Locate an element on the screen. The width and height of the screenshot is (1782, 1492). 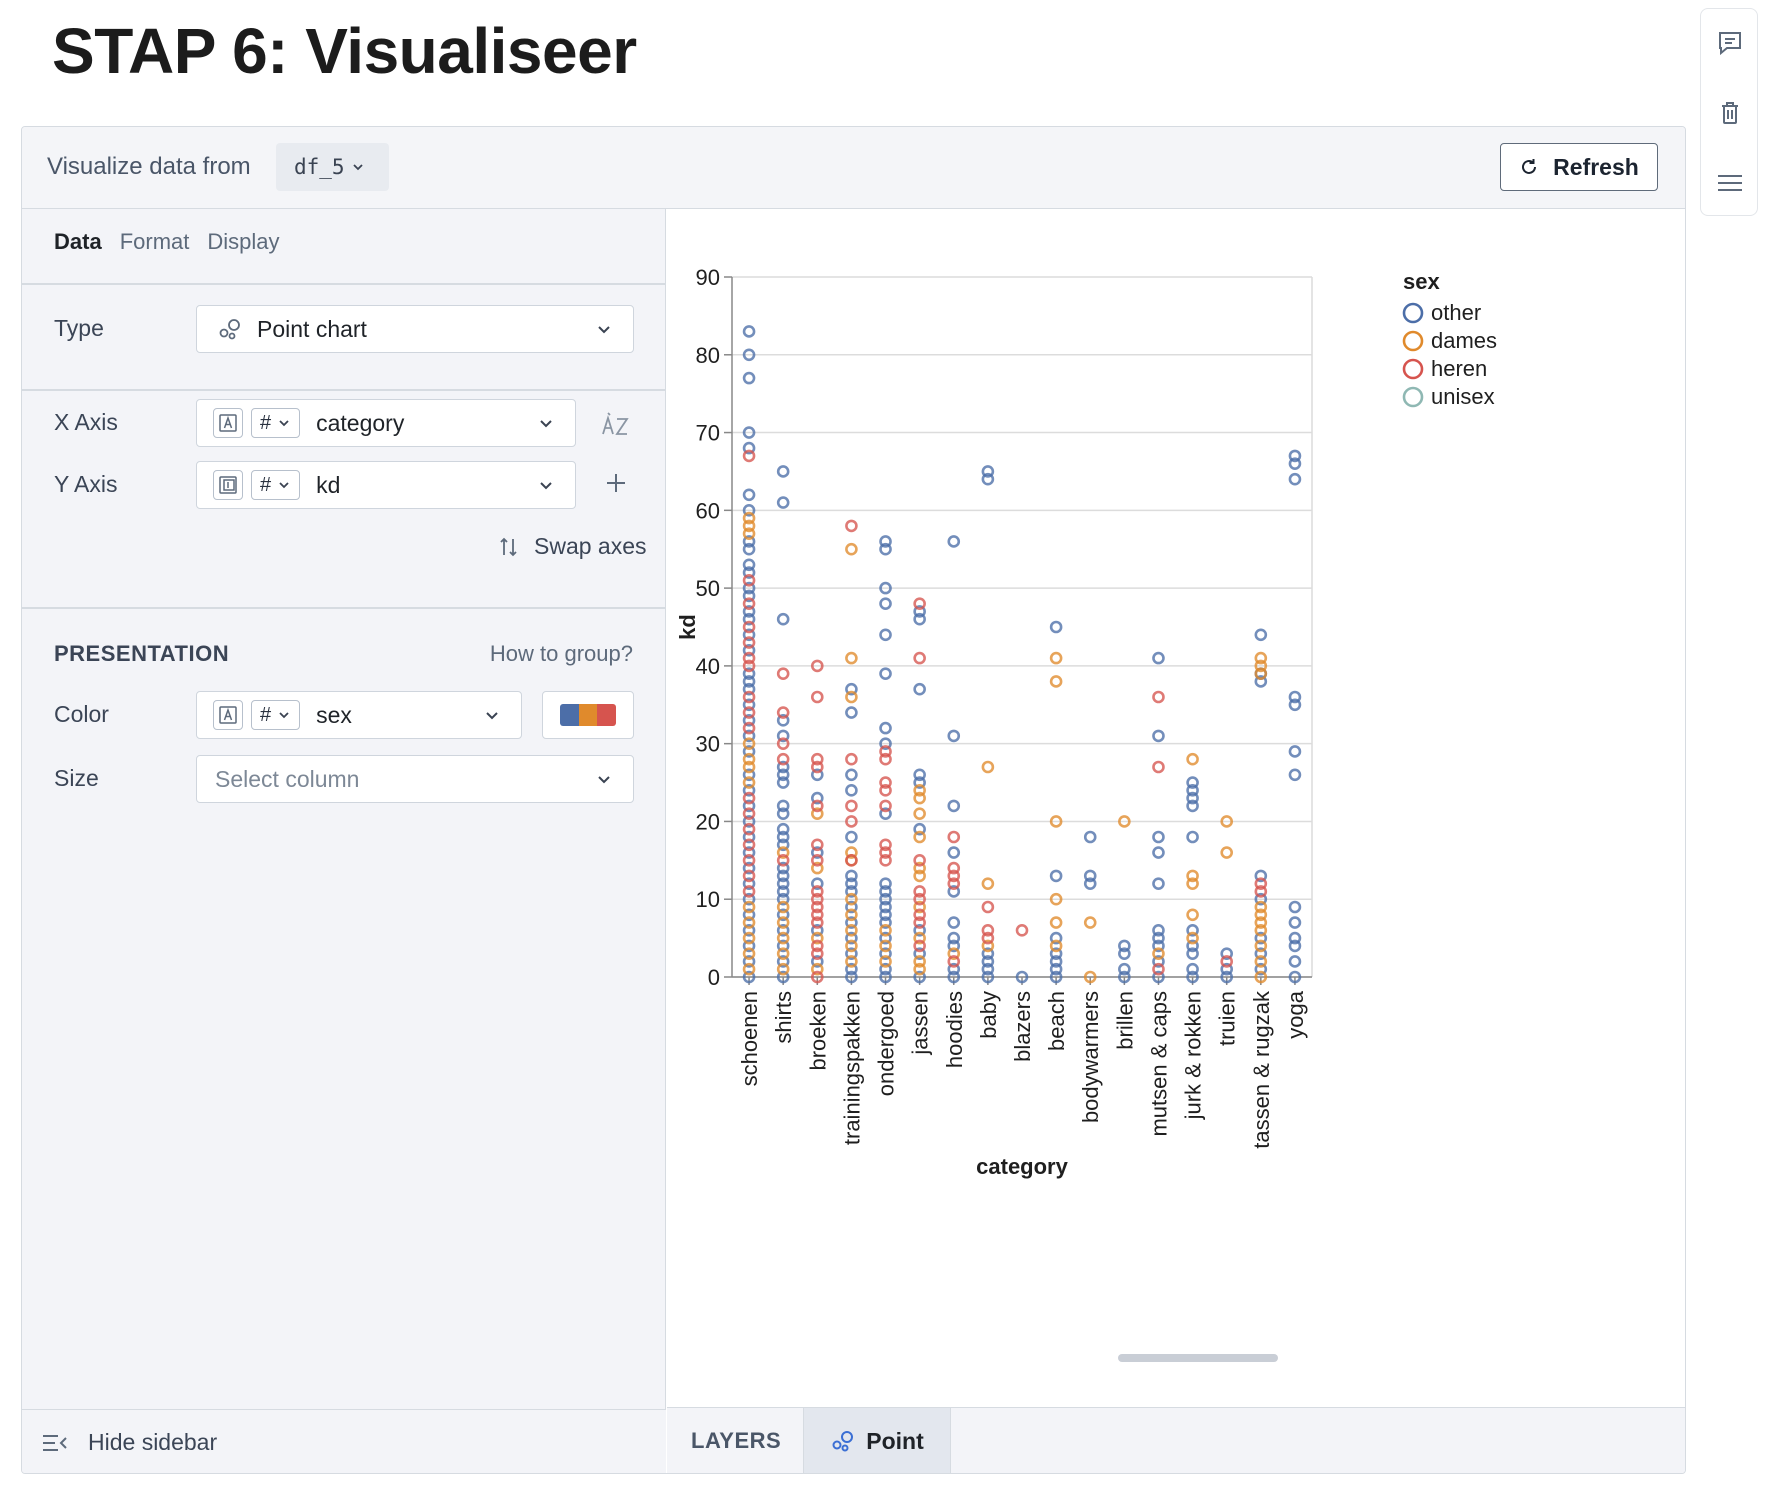
sort-button is located at coordinates (616, 425).